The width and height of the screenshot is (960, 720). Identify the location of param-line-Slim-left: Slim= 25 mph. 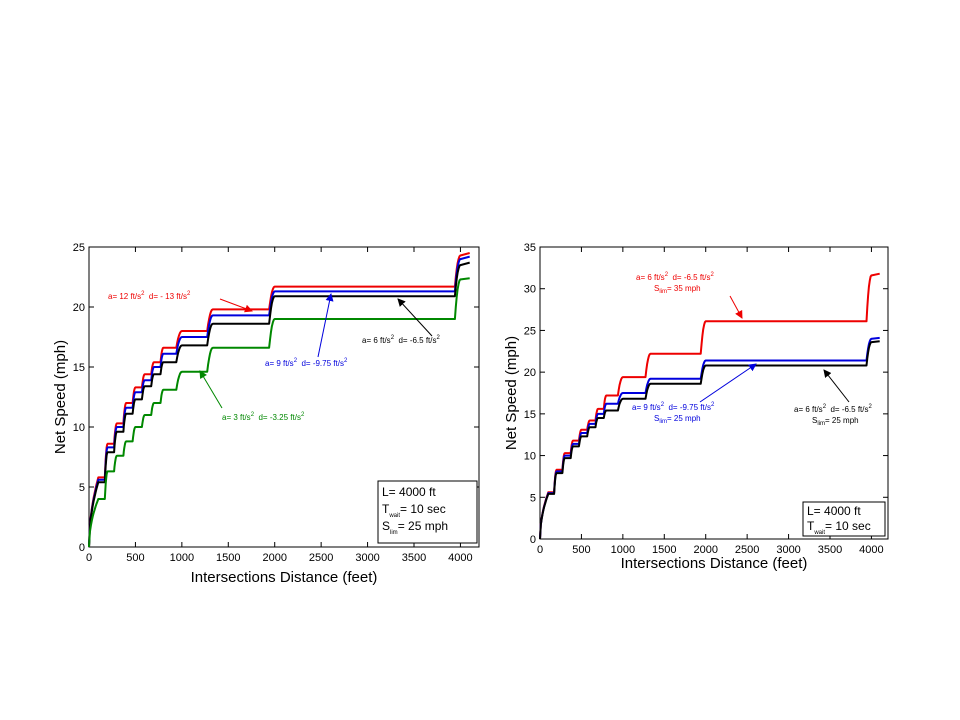
(415, 527).